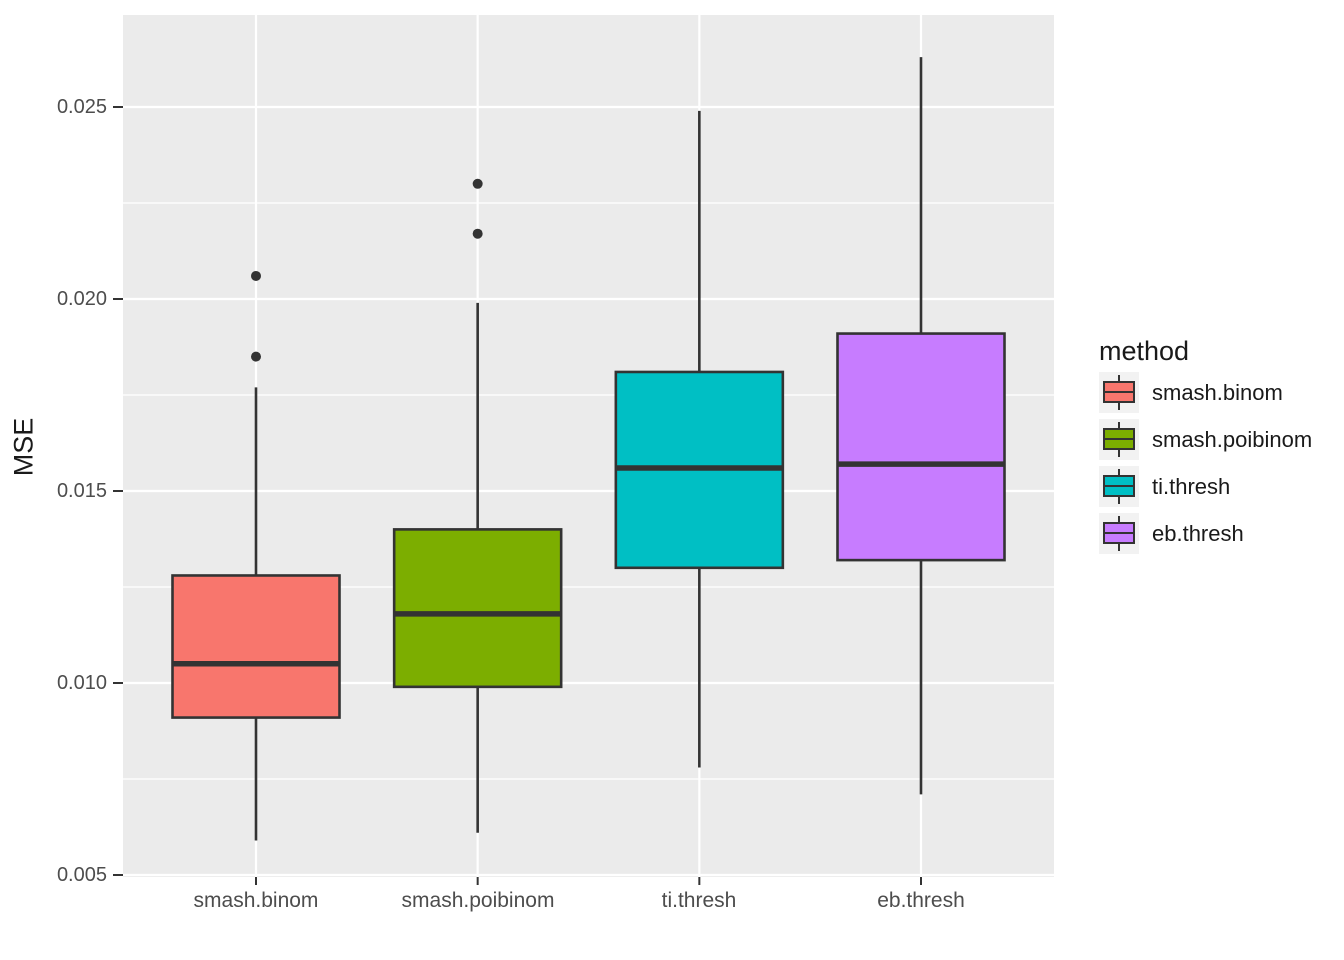 The height and width of the screenshot is (960, 1344). I want to click on legend-label: smash.poibinom, so click(1232, 439).